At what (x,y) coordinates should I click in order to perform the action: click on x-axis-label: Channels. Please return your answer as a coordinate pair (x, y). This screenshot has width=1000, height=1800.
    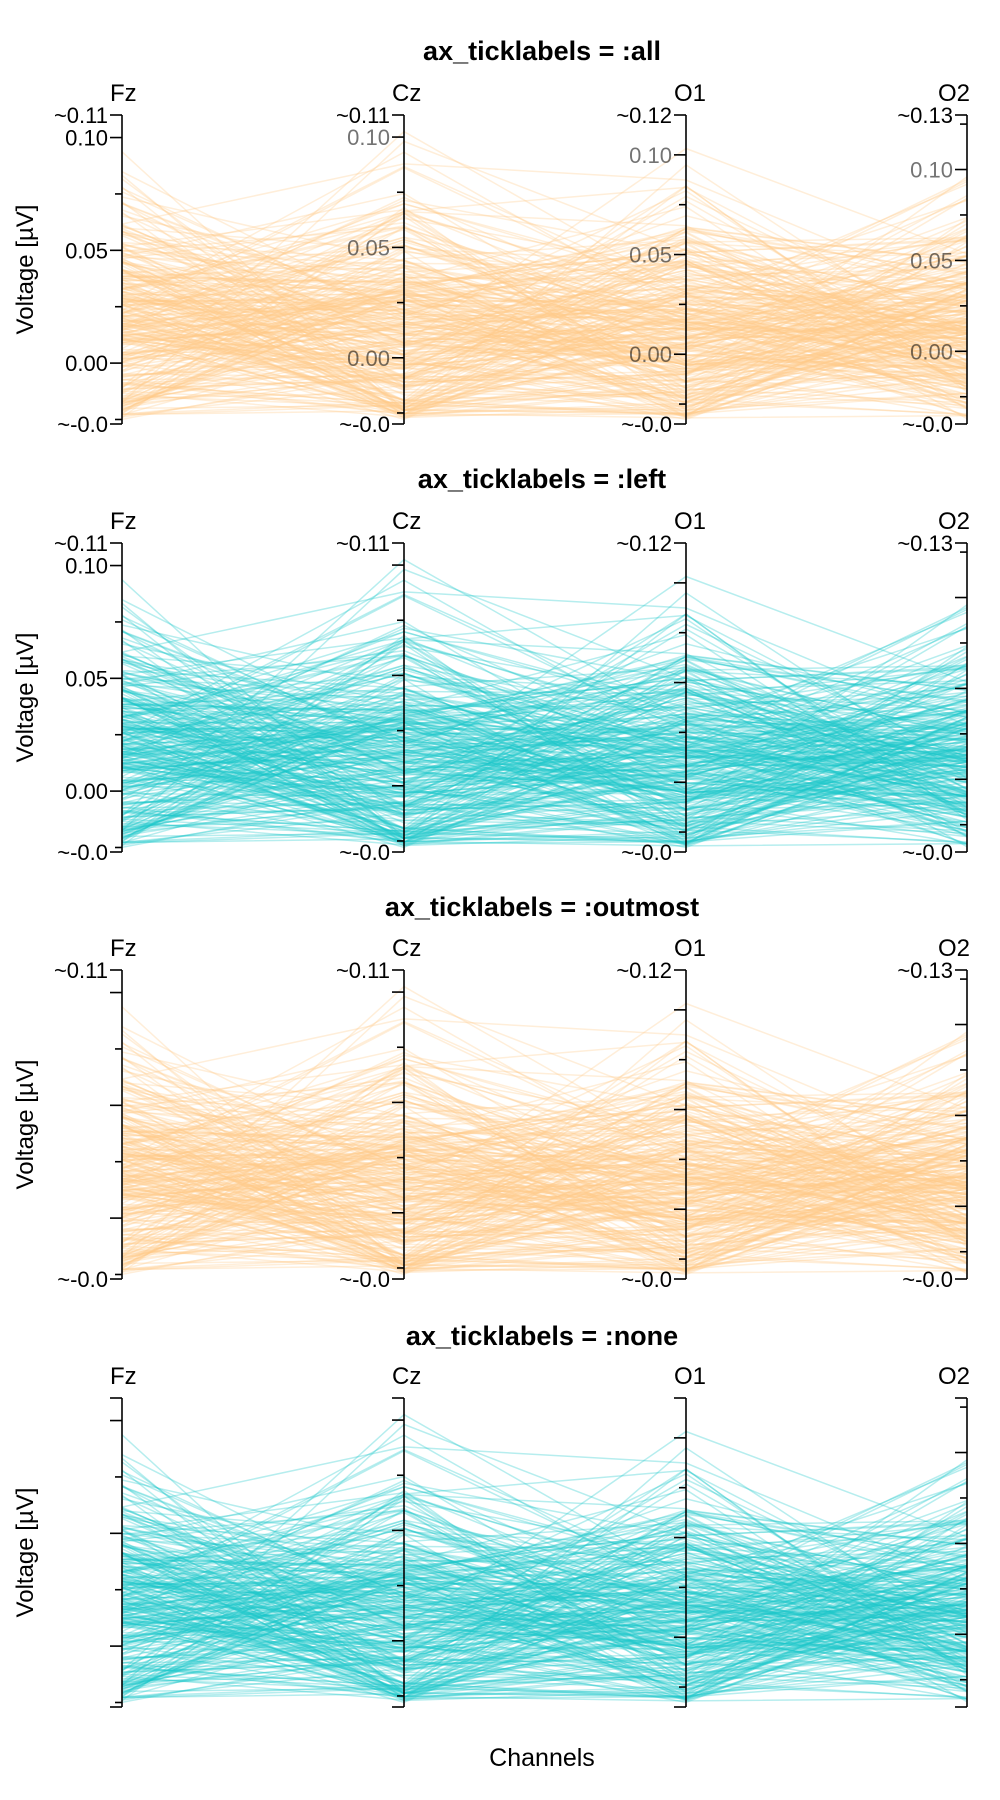
    Looking at the image, I should click on (542, 1758).